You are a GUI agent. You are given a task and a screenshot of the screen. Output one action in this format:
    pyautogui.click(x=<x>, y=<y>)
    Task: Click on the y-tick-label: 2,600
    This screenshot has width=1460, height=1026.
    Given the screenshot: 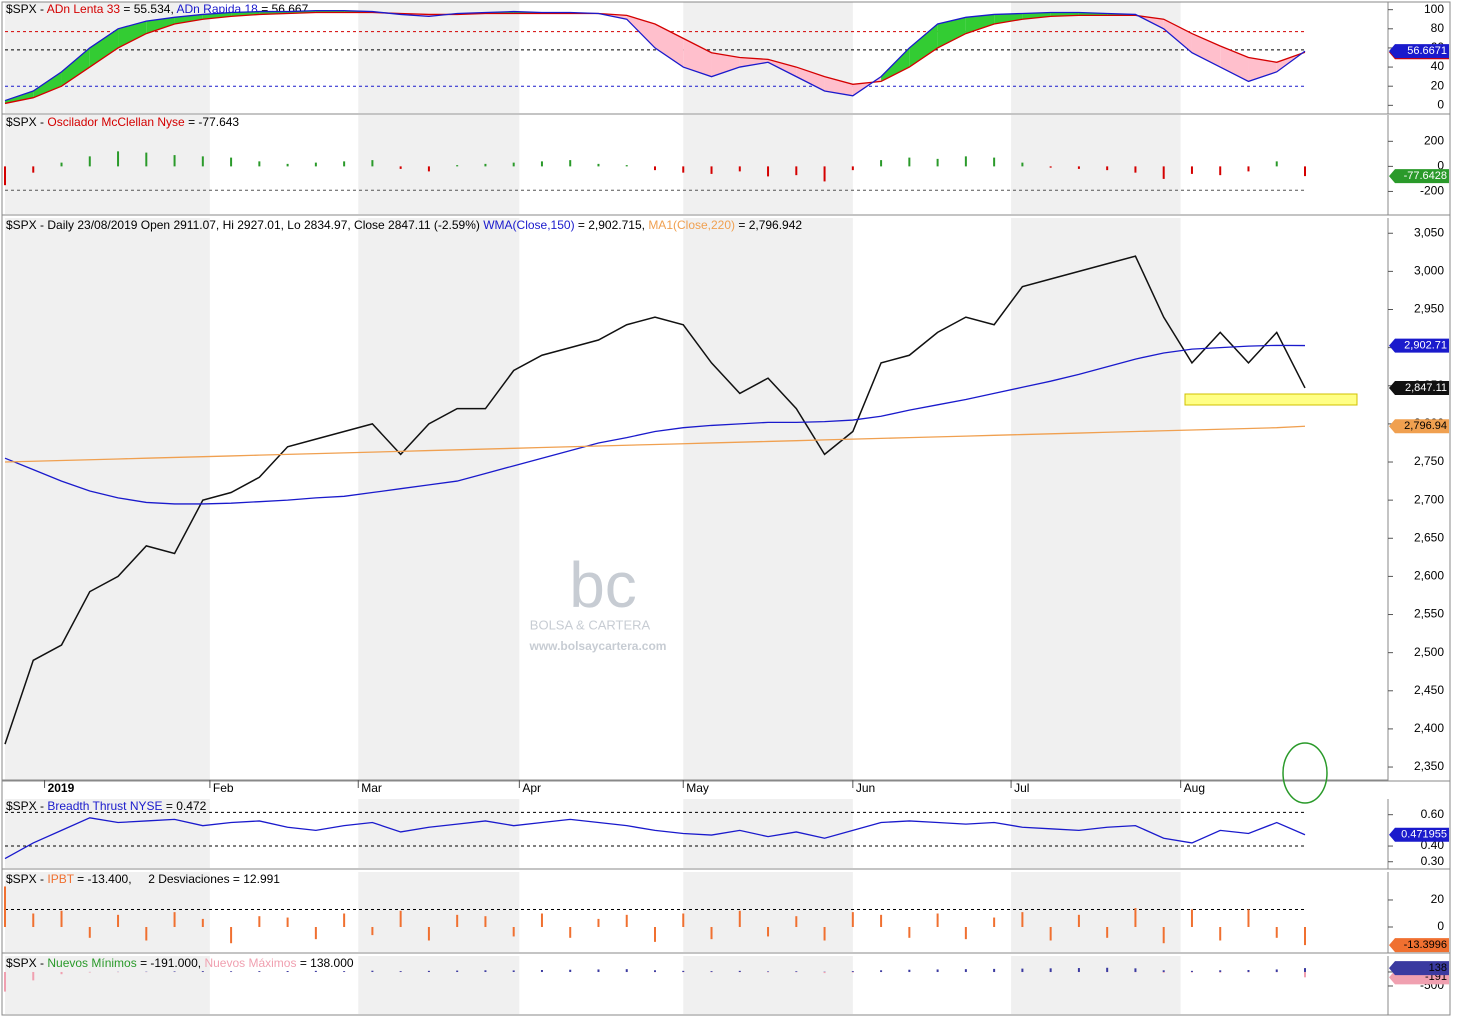 What is the action you would take?
    pyautogui.click(x=1429, y=576)
    